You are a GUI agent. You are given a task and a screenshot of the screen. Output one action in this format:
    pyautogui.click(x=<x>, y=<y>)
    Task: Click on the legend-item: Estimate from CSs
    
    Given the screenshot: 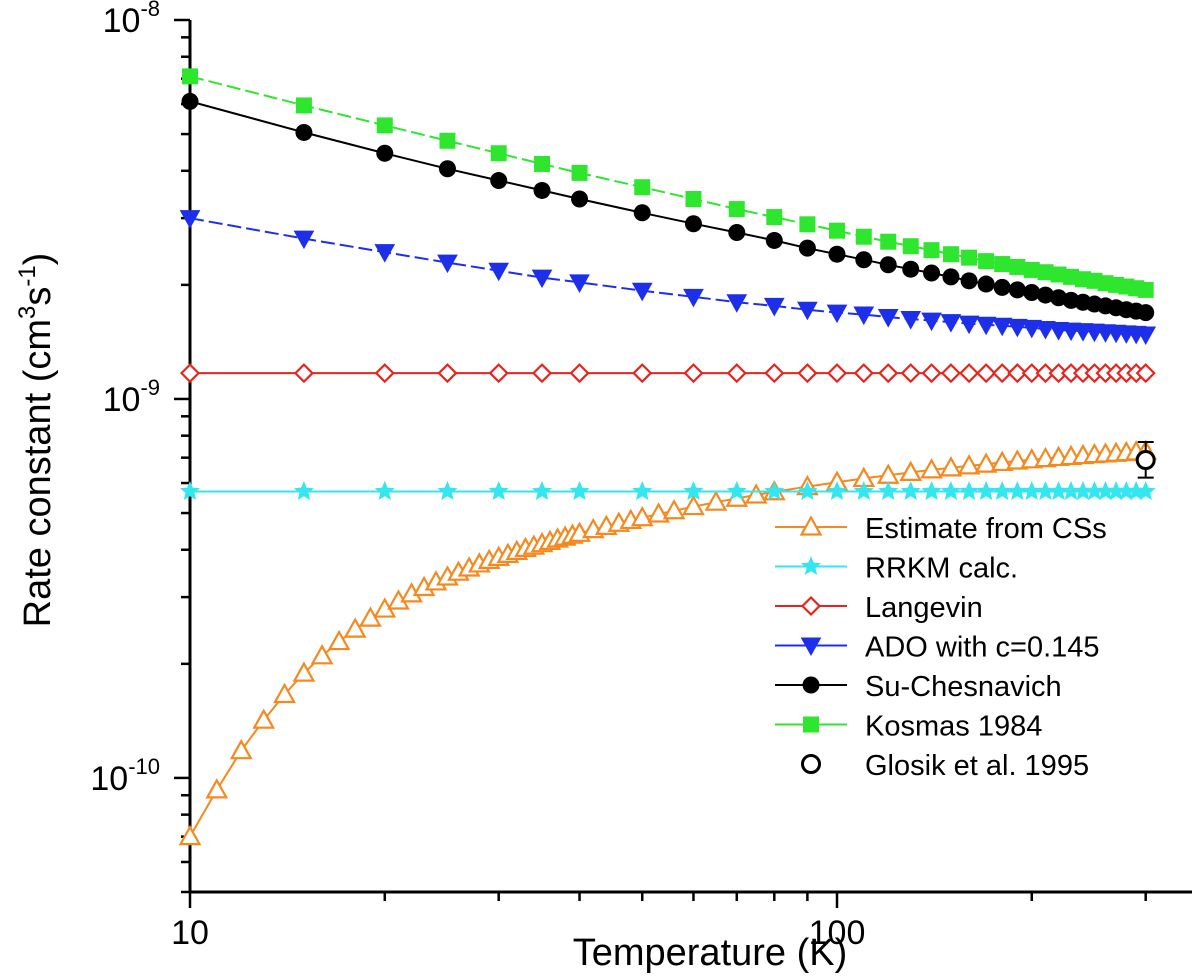 What is the action you would take?
    pyautogui.click(x=941, y=529)
    